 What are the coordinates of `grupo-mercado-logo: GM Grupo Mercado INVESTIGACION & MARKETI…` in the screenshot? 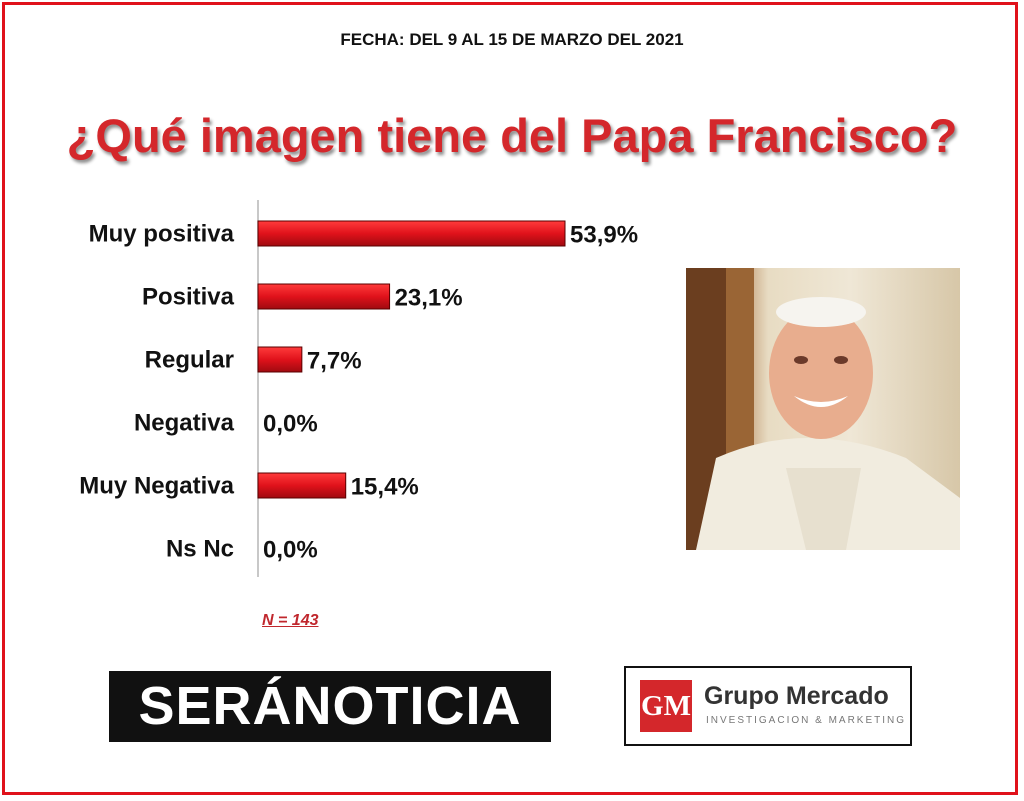 It's located at (768, 706).